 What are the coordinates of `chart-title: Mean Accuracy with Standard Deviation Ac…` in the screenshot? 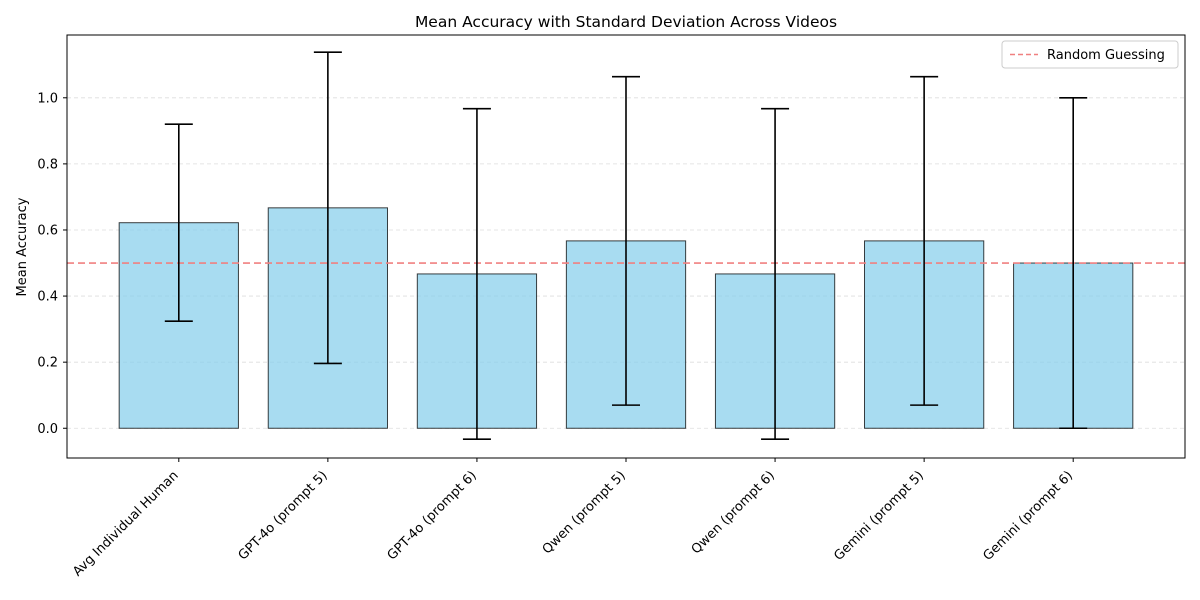 It's located at (626, 22).